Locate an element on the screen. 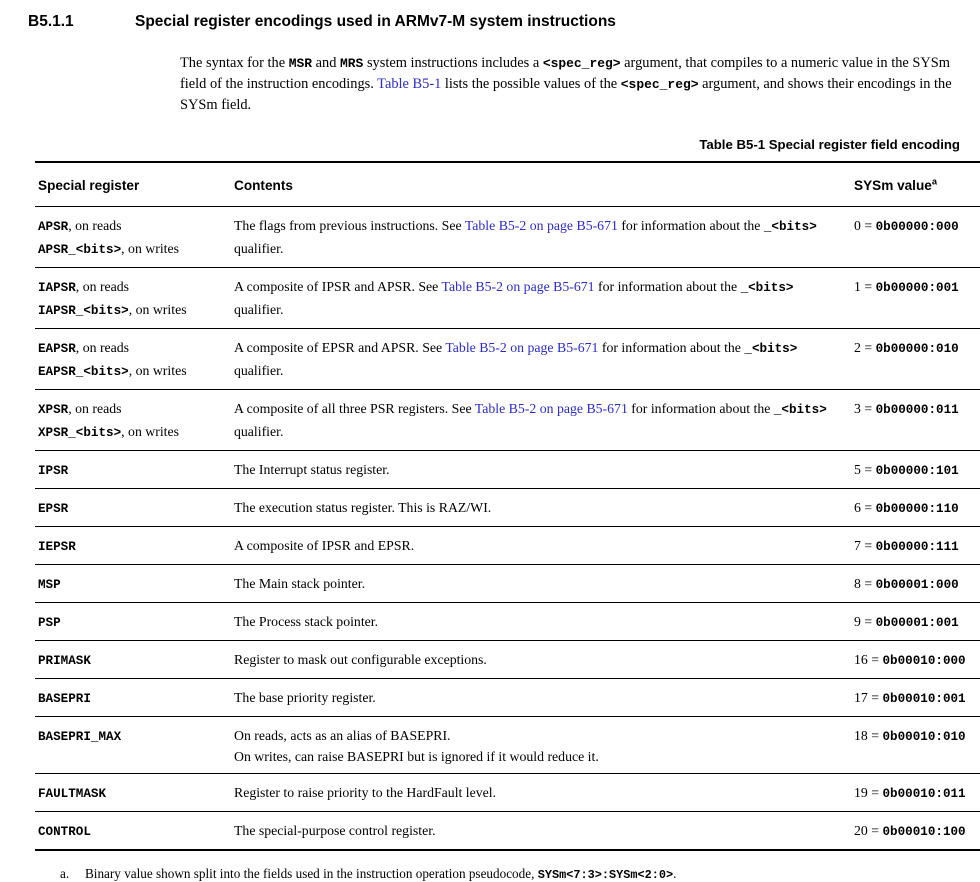  code-text: IAPSR is located at coordinates (57, 288).